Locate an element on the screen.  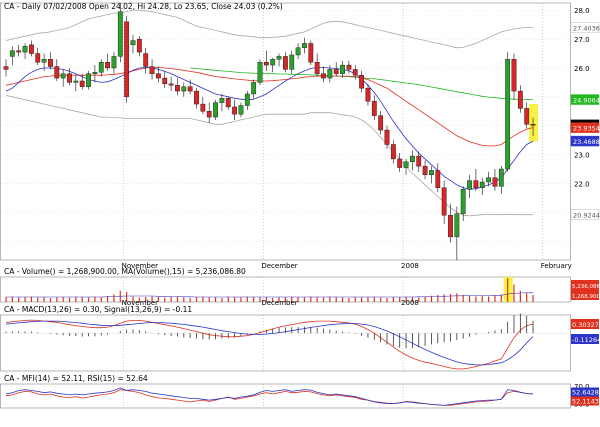
macd-tag-label: -0.112649 is located at coordinates (586, 340).